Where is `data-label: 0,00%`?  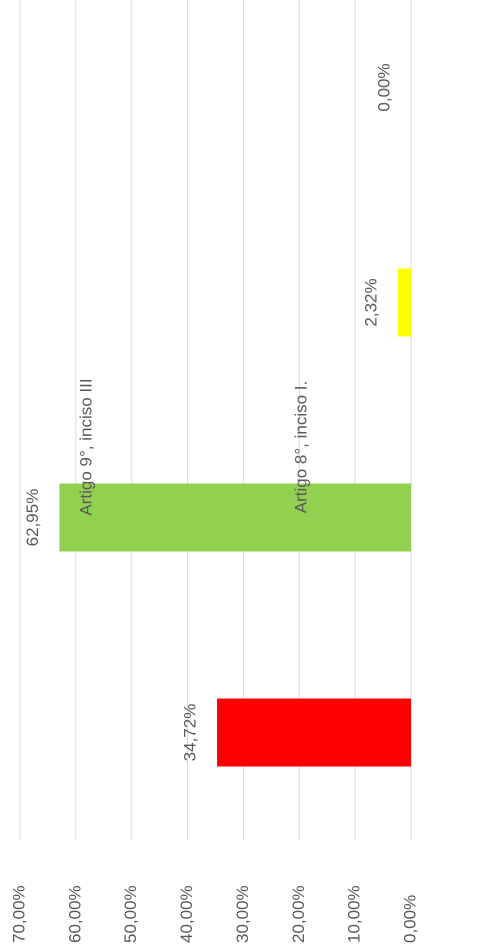
data-label: 0,00% is located at coordinates (383, 87).